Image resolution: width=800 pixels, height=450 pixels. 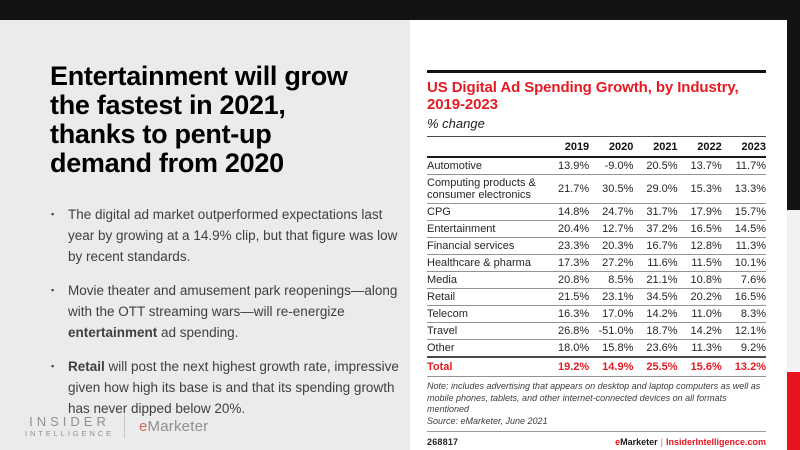 What do you see at coordinates (655, 348) in the screenshot?
I see `cell: 23.6%` at bounding box center [655, 348].